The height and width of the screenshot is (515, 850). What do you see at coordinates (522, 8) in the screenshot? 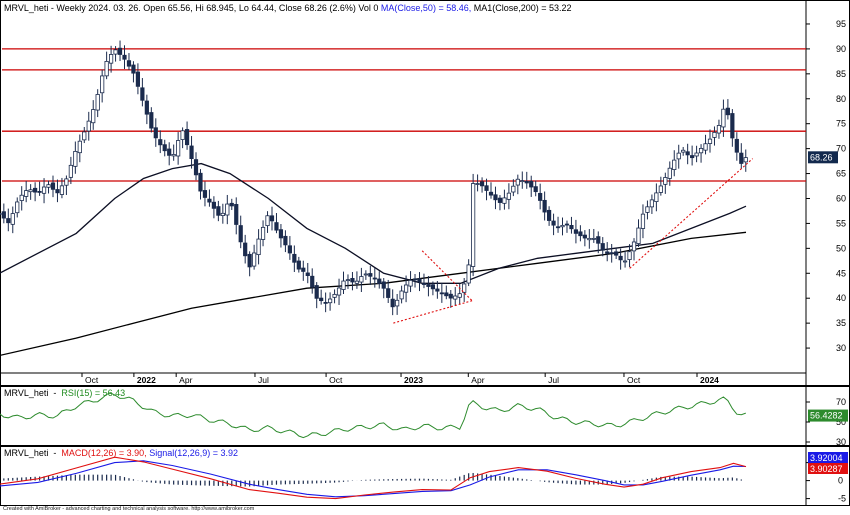
I see `ma200-label: MA1(Close,200) = 53.22` at bounding box center [522, 8].